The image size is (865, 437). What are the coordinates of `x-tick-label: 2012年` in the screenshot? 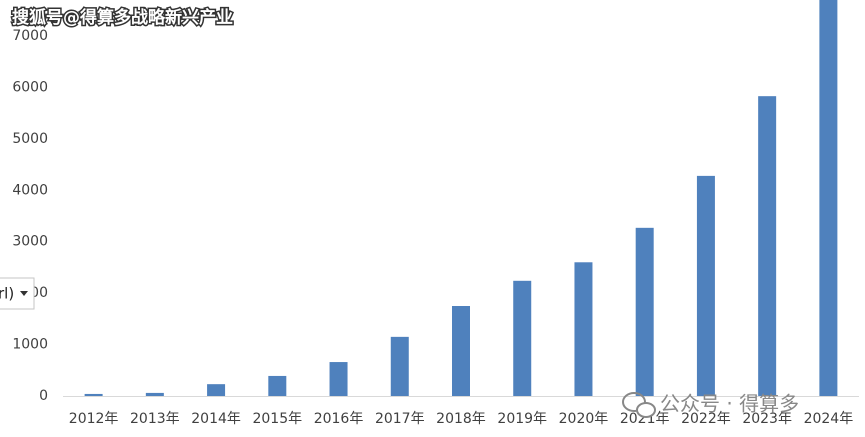 It's located at (94, 419).